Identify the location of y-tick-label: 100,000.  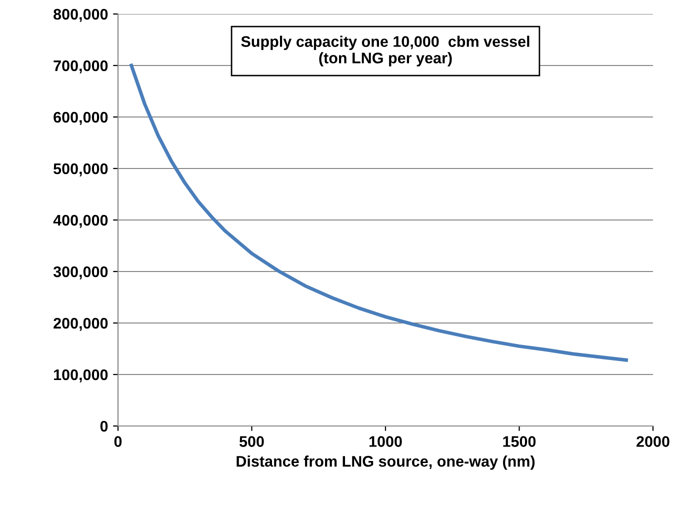
(81, 375).